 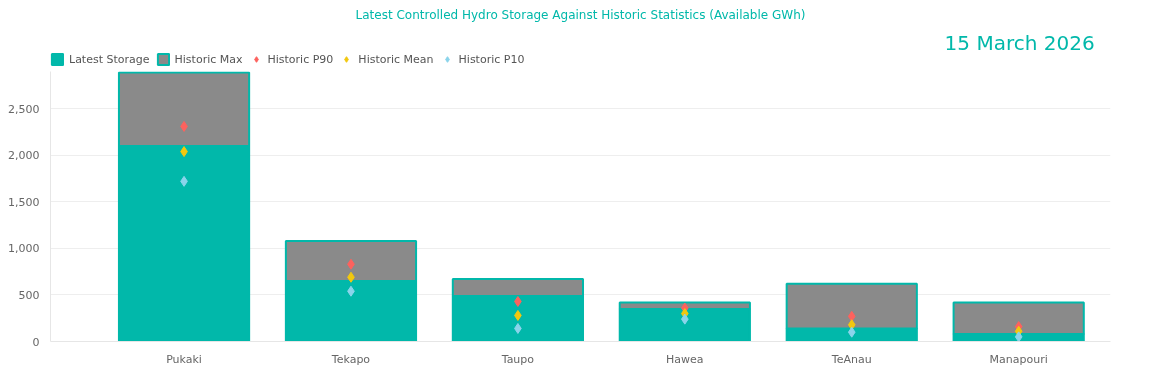 What do you see at coordinates (851, 359) in the screenshot?
I see `x-tick-label: TeAnau` at bounding box center [851, 359].